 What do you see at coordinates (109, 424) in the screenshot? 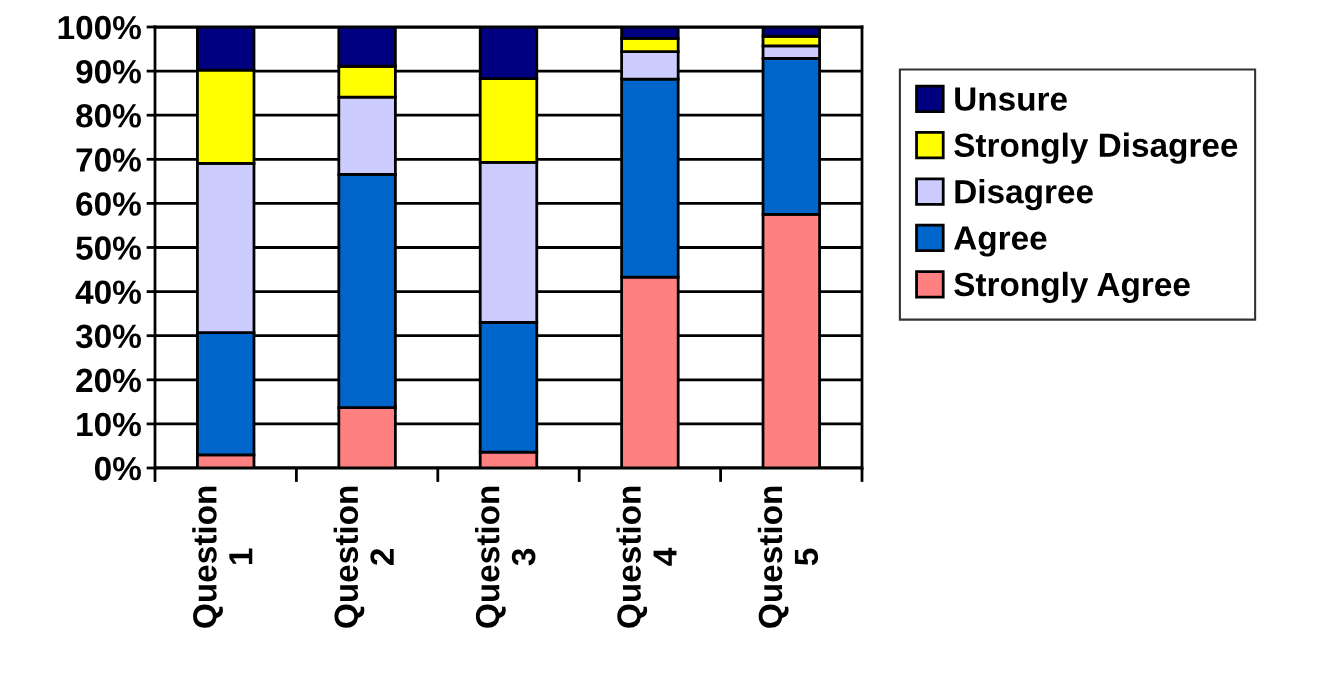
I see `y-tick-label: 10%` at bounding box center [109, 424].